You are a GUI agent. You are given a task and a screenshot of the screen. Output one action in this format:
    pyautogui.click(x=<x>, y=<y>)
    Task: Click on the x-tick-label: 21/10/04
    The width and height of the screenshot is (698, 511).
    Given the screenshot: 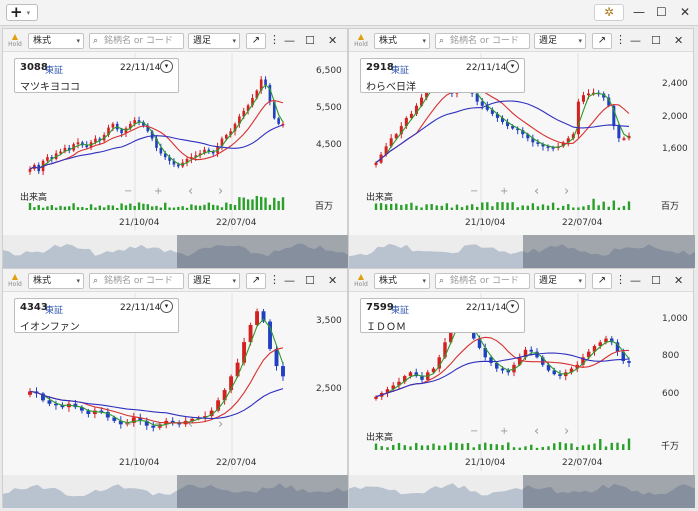 What is the action you would take?
    pyautogui.click(x=139, y=223)
    